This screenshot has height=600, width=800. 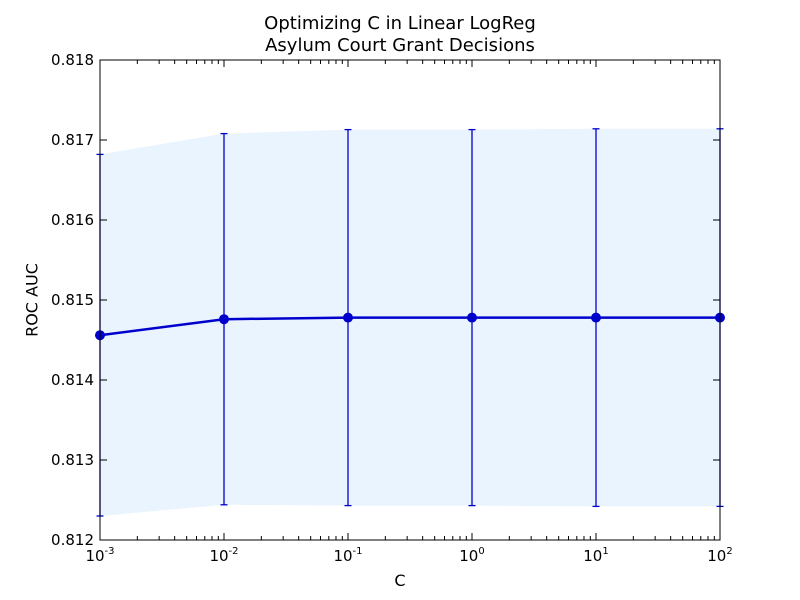 I want to click on x-tick-label: 10⁰, so click(x=471, y=555).